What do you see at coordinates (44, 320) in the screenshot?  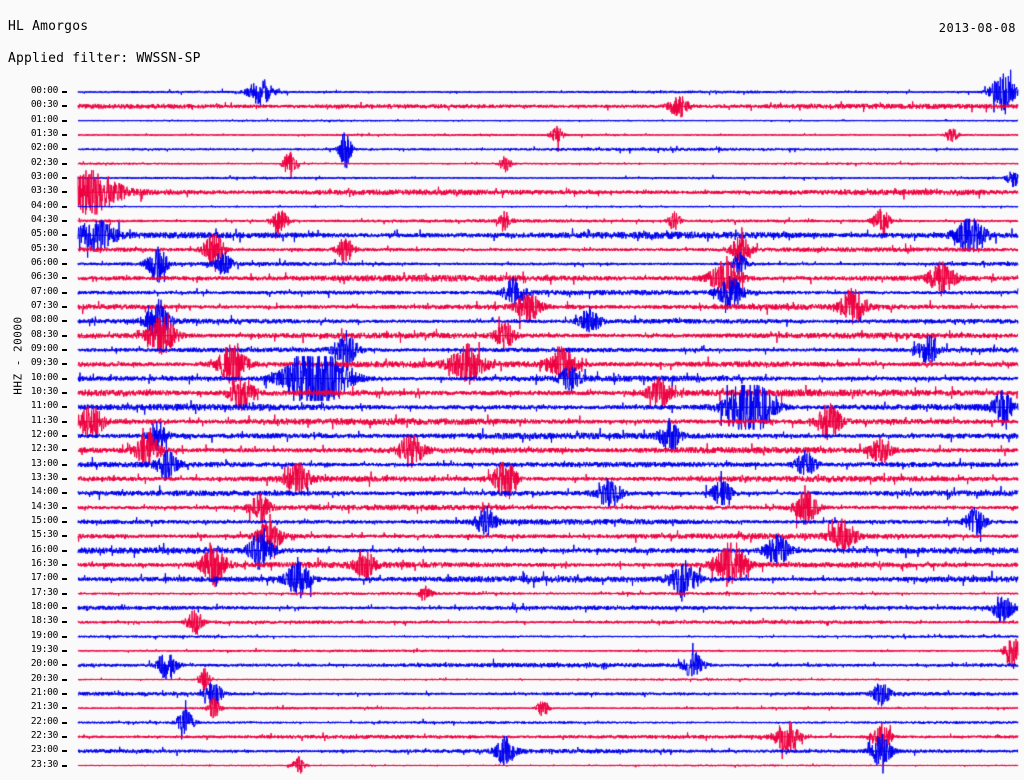 I see `time-axis-label: 08:00` at bounding box center [44, 320].